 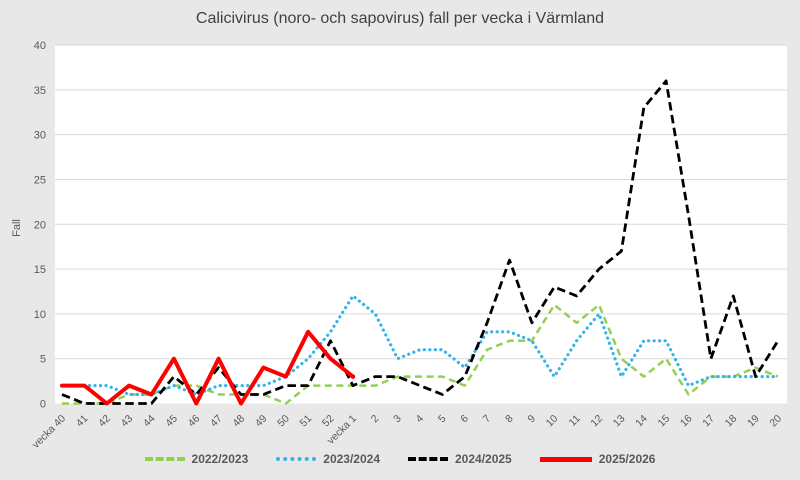 I want to click on legend-item-2024-2025: 2024/2025, so click(x=460, y=459).